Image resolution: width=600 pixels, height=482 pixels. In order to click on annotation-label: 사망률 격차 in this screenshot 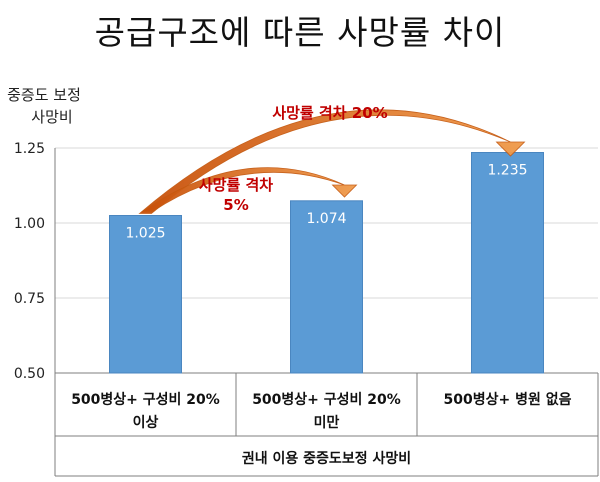, I will do `click(236, 185)`.